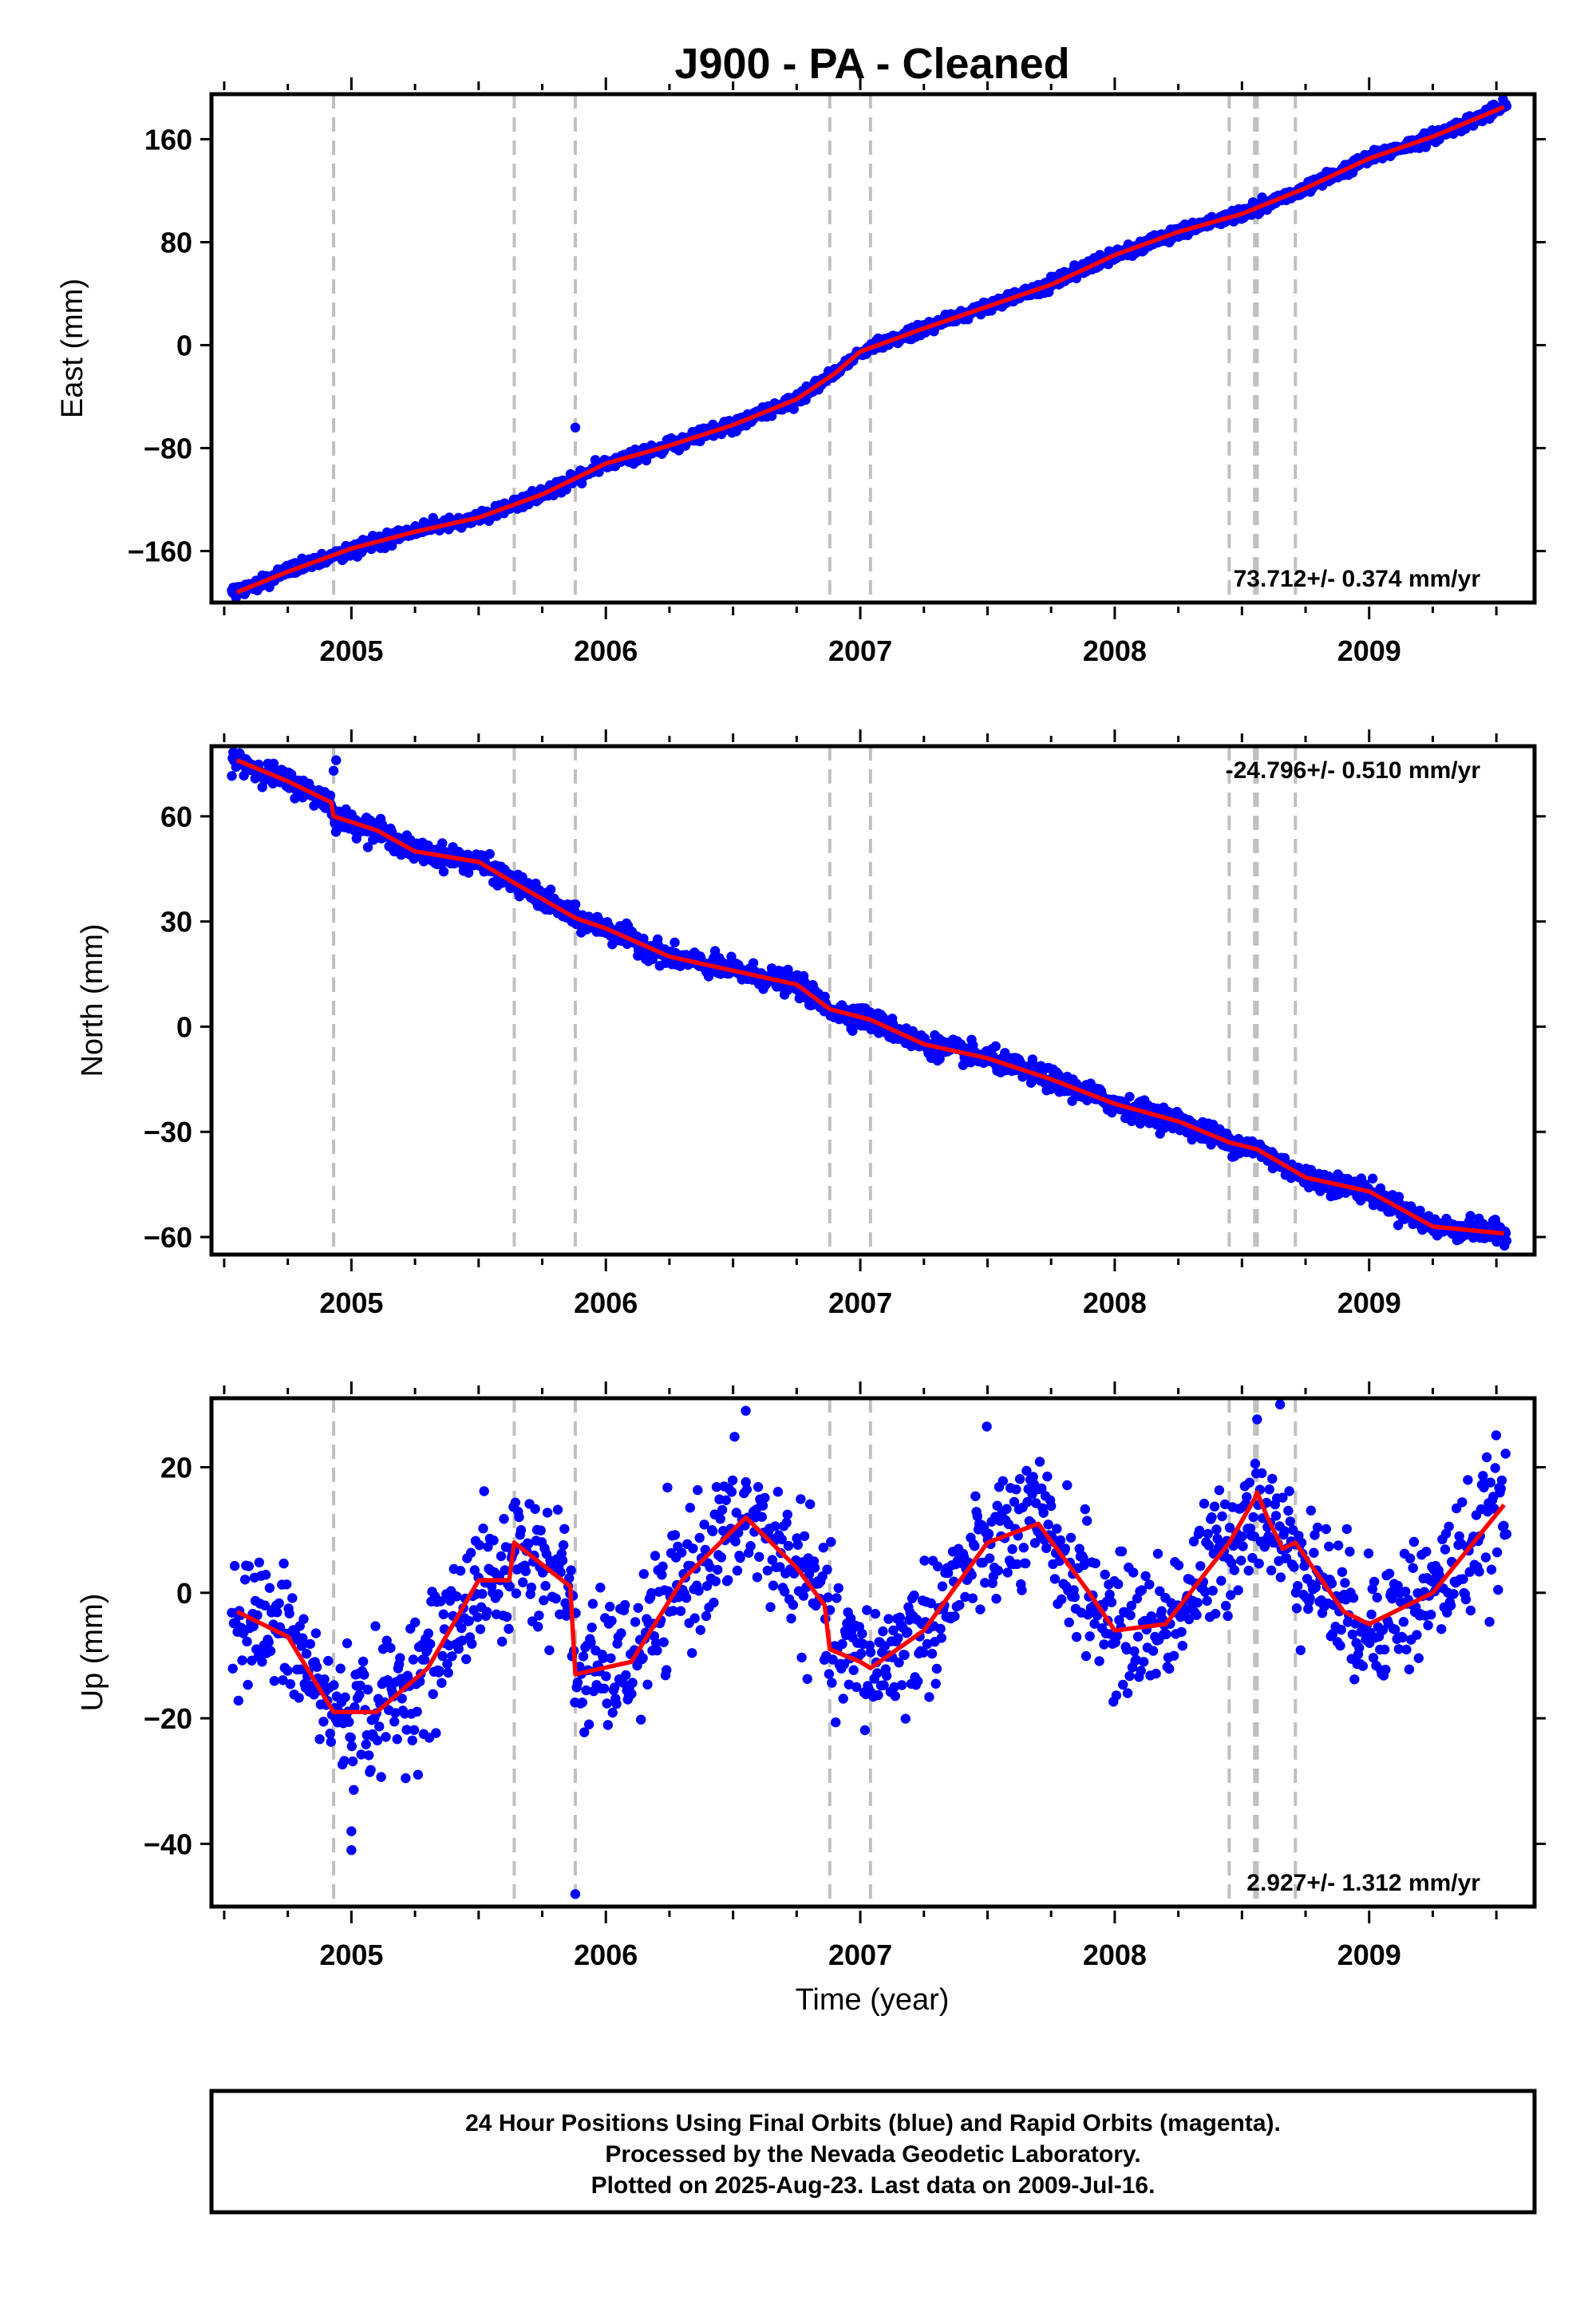  I want to click on chart-title: J900 - PA - Cleaned, so click(871, 64).